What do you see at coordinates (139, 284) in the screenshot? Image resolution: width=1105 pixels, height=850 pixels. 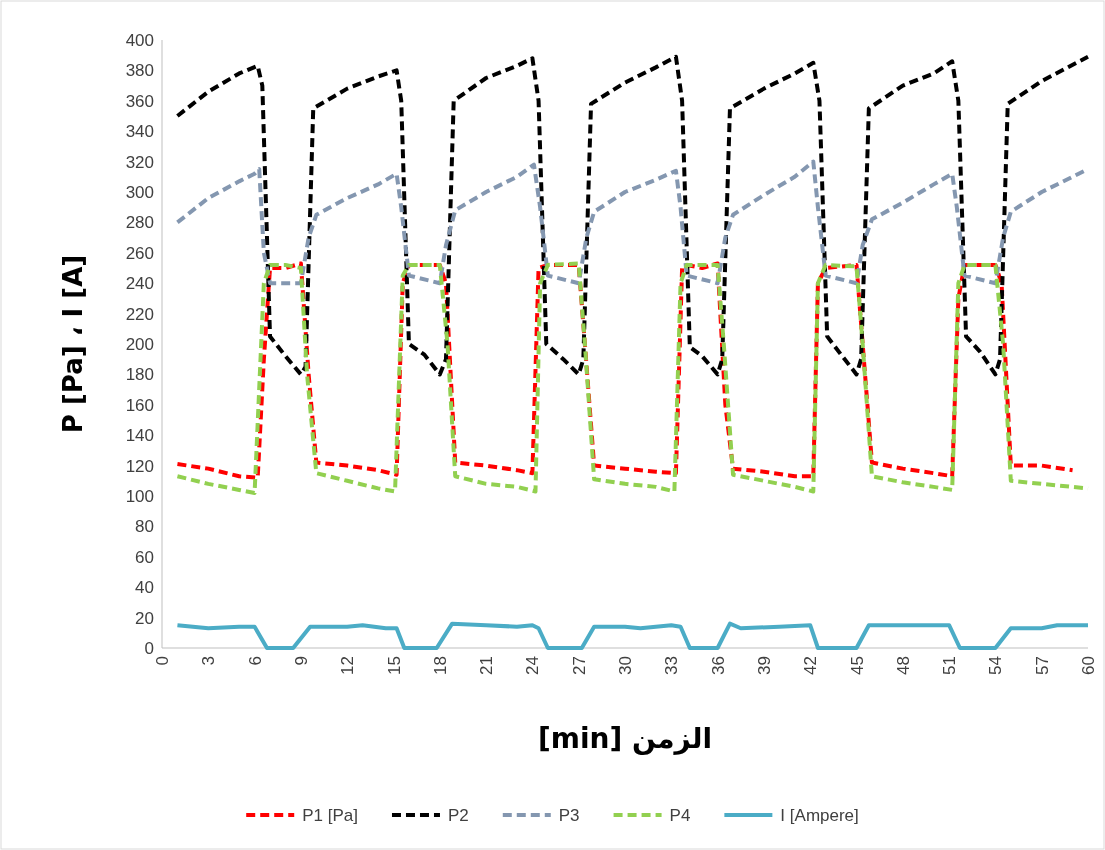 I see `y-tick-label: 240` at bounding box center [139, 284].